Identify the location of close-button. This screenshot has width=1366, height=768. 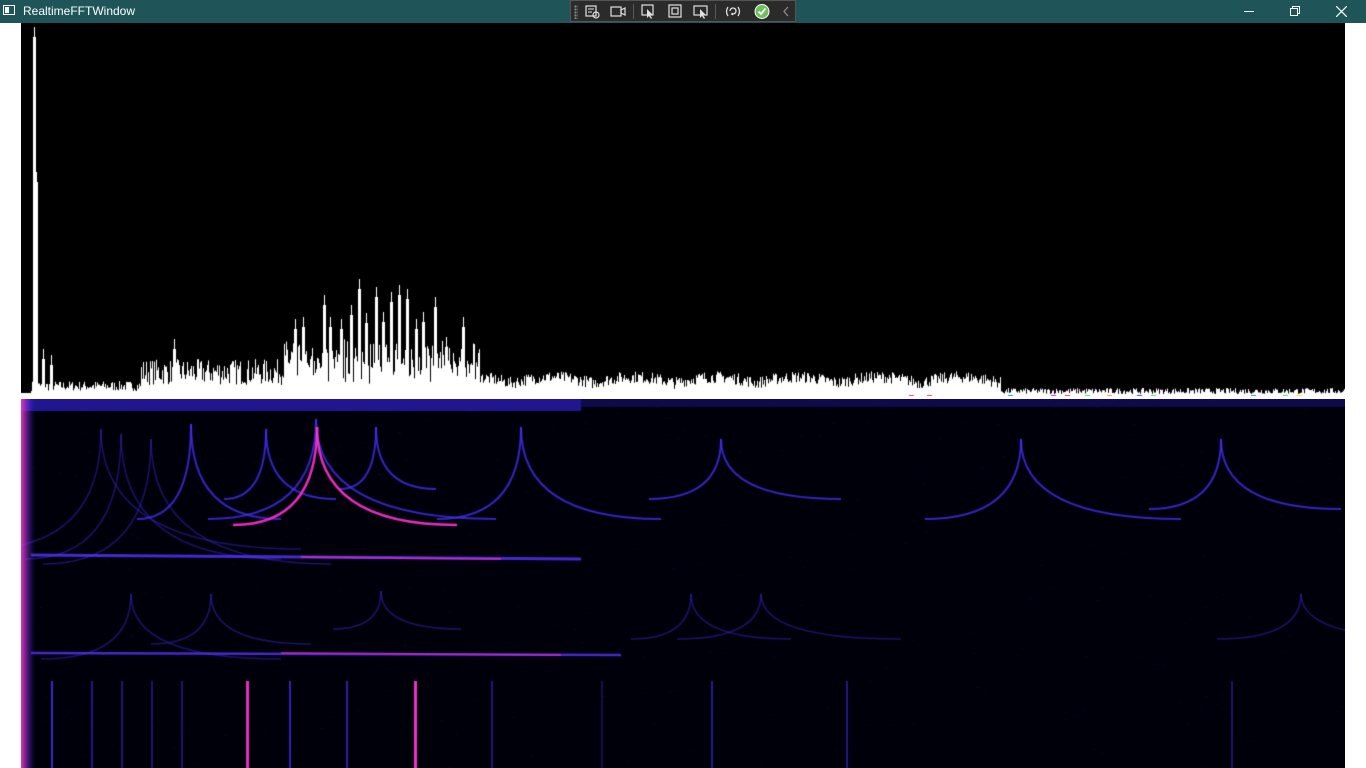
(1341, 11).